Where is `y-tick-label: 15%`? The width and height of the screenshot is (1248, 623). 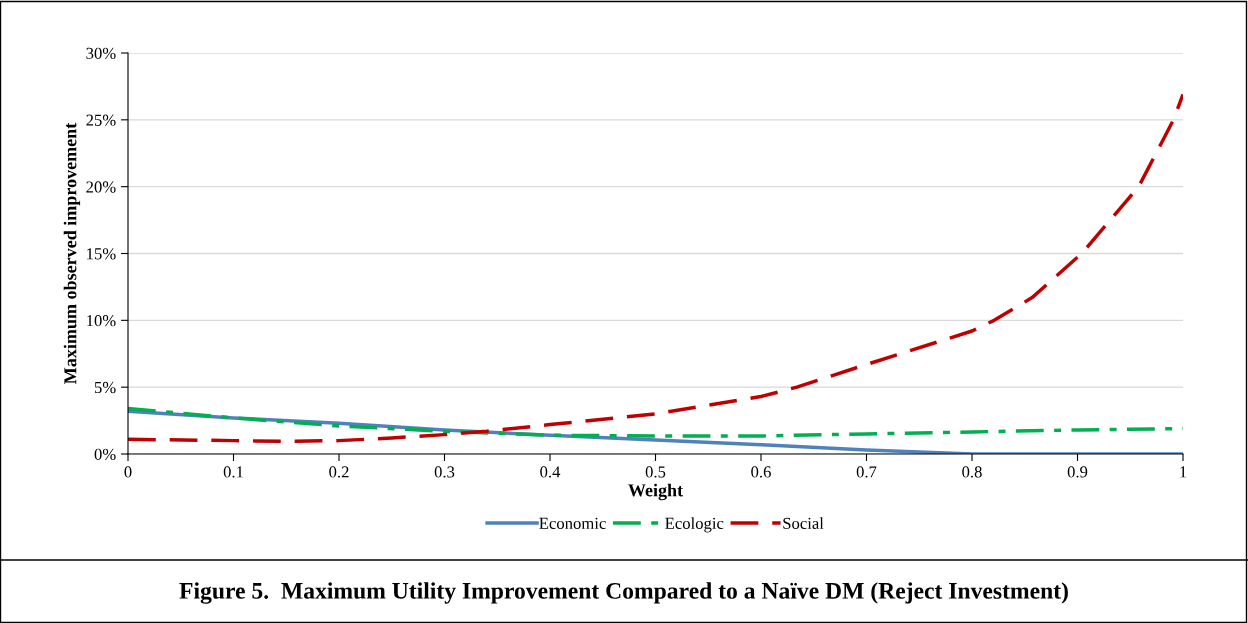 y-tick-label: 15% is located at coordinates (101, 254).